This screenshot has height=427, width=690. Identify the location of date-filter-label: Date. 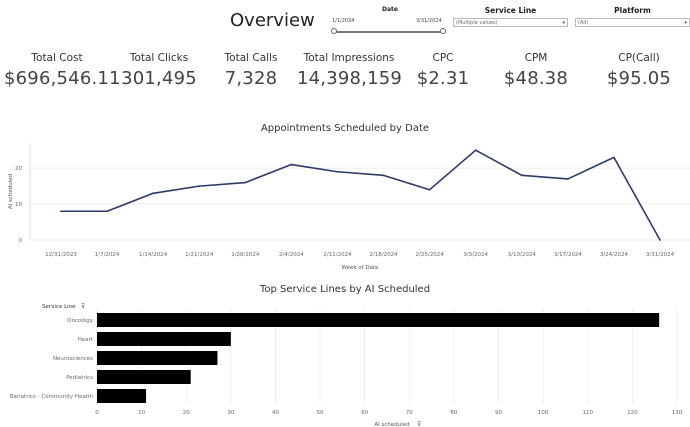
(390, 9).